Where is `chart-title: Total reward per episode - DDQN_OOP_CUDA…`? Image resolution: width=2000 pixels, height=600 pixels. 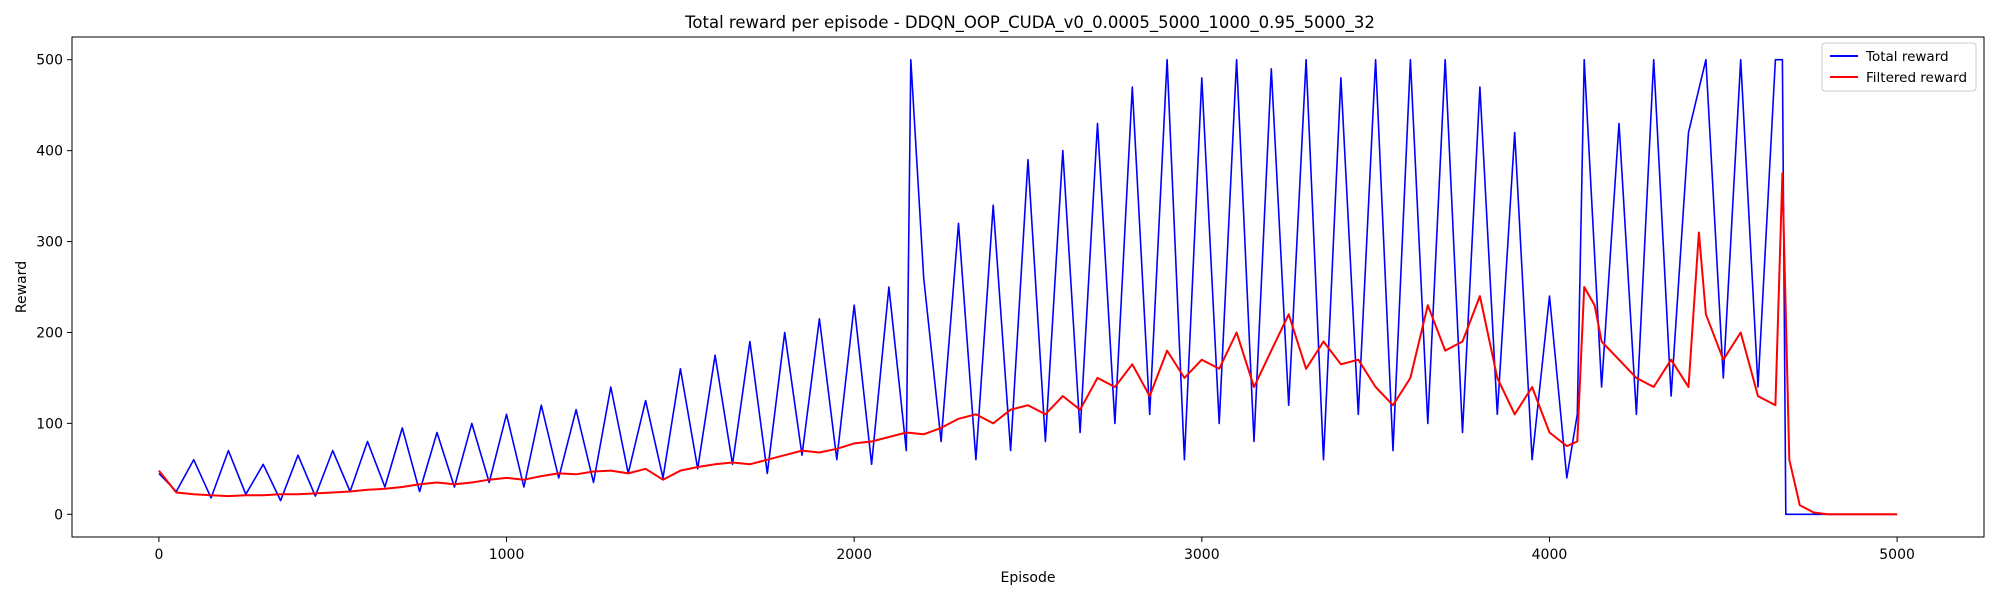 chart-title: Total reward per episode - DDQN_OOP_CUDA… is located at coordinates (1029, 23).